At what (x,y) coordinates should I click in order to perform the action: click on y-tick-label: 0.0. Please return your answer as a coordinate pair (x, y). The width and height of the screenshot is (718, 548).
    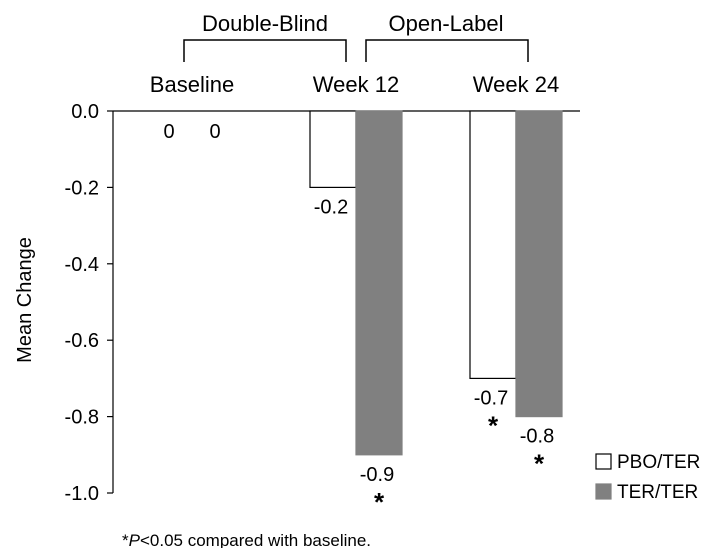
    Looking at the image, I should click on (85, 112).